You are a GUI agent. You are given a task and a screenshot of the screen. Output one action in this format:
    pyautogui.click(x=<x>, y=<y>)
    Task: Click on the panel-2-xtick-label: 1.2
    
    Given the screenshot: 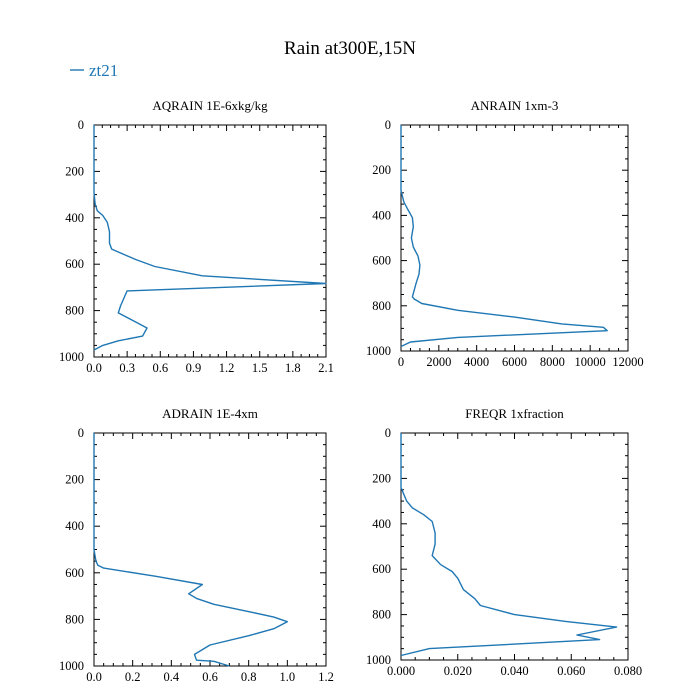 What is the action you would take?
    pyautogui.click(x=326, y=677)
    